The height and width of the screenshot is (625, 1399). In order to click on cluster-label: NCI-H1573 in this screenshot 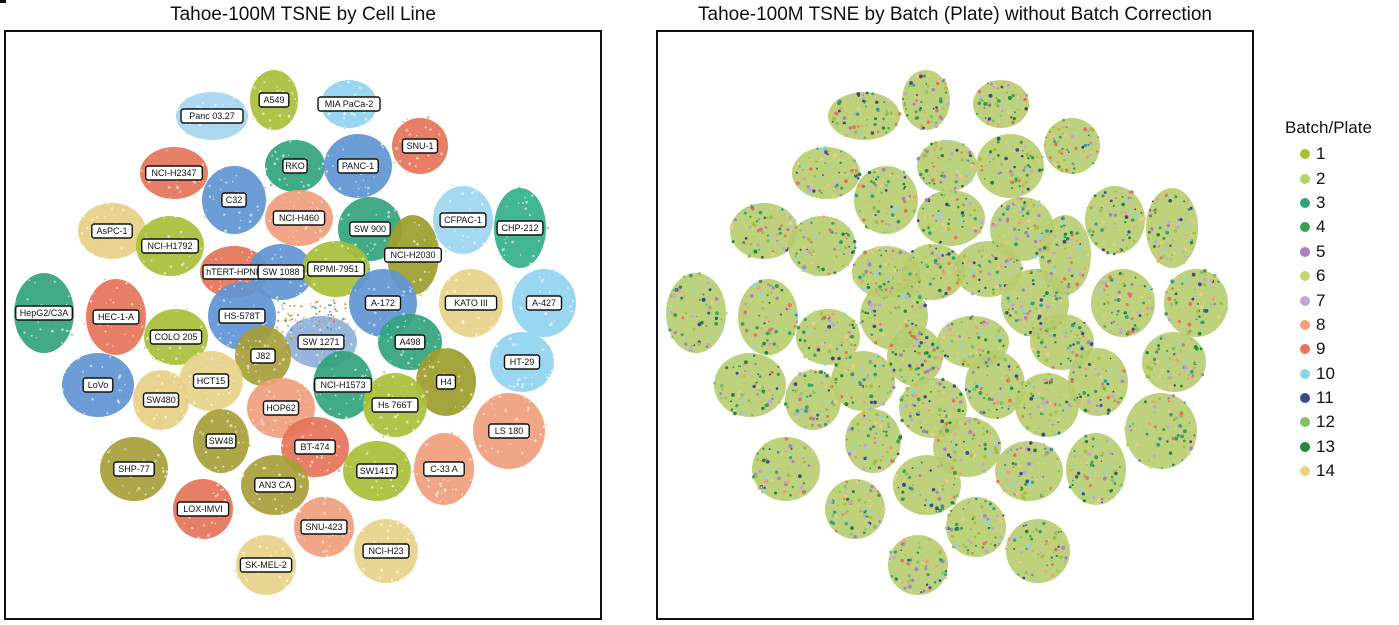, I will do `click(343, 385)`.